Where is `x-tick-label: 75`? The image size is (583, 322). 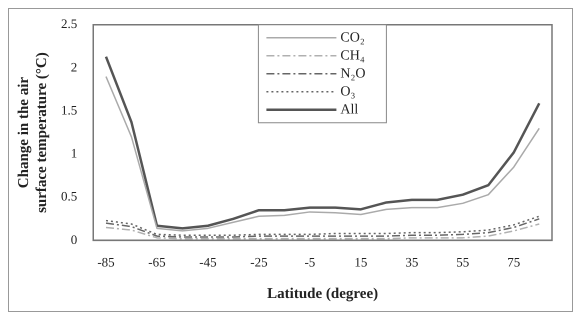
x-tick-label: 75 is located at coordinates (513, 262).